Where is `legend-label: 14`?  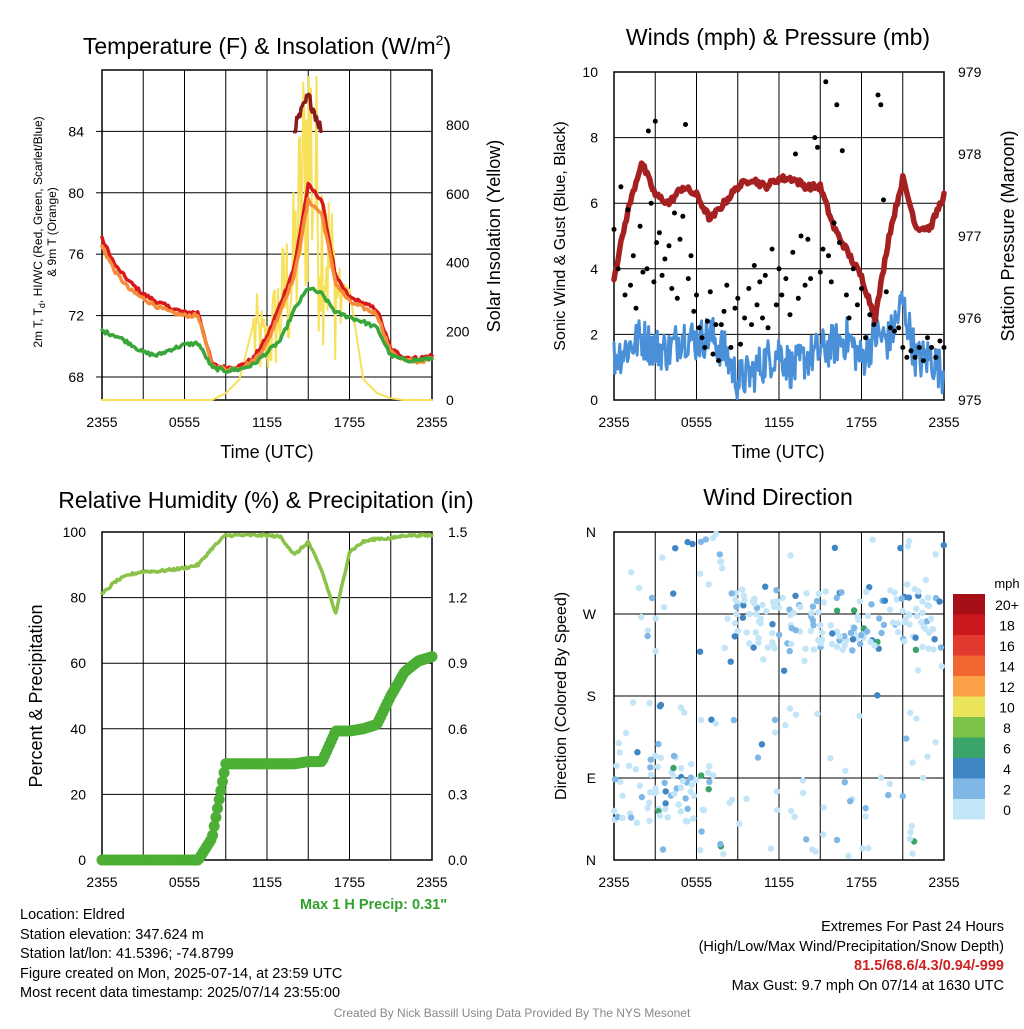
legend-label: 14 is located at coordinates (1007, 667).